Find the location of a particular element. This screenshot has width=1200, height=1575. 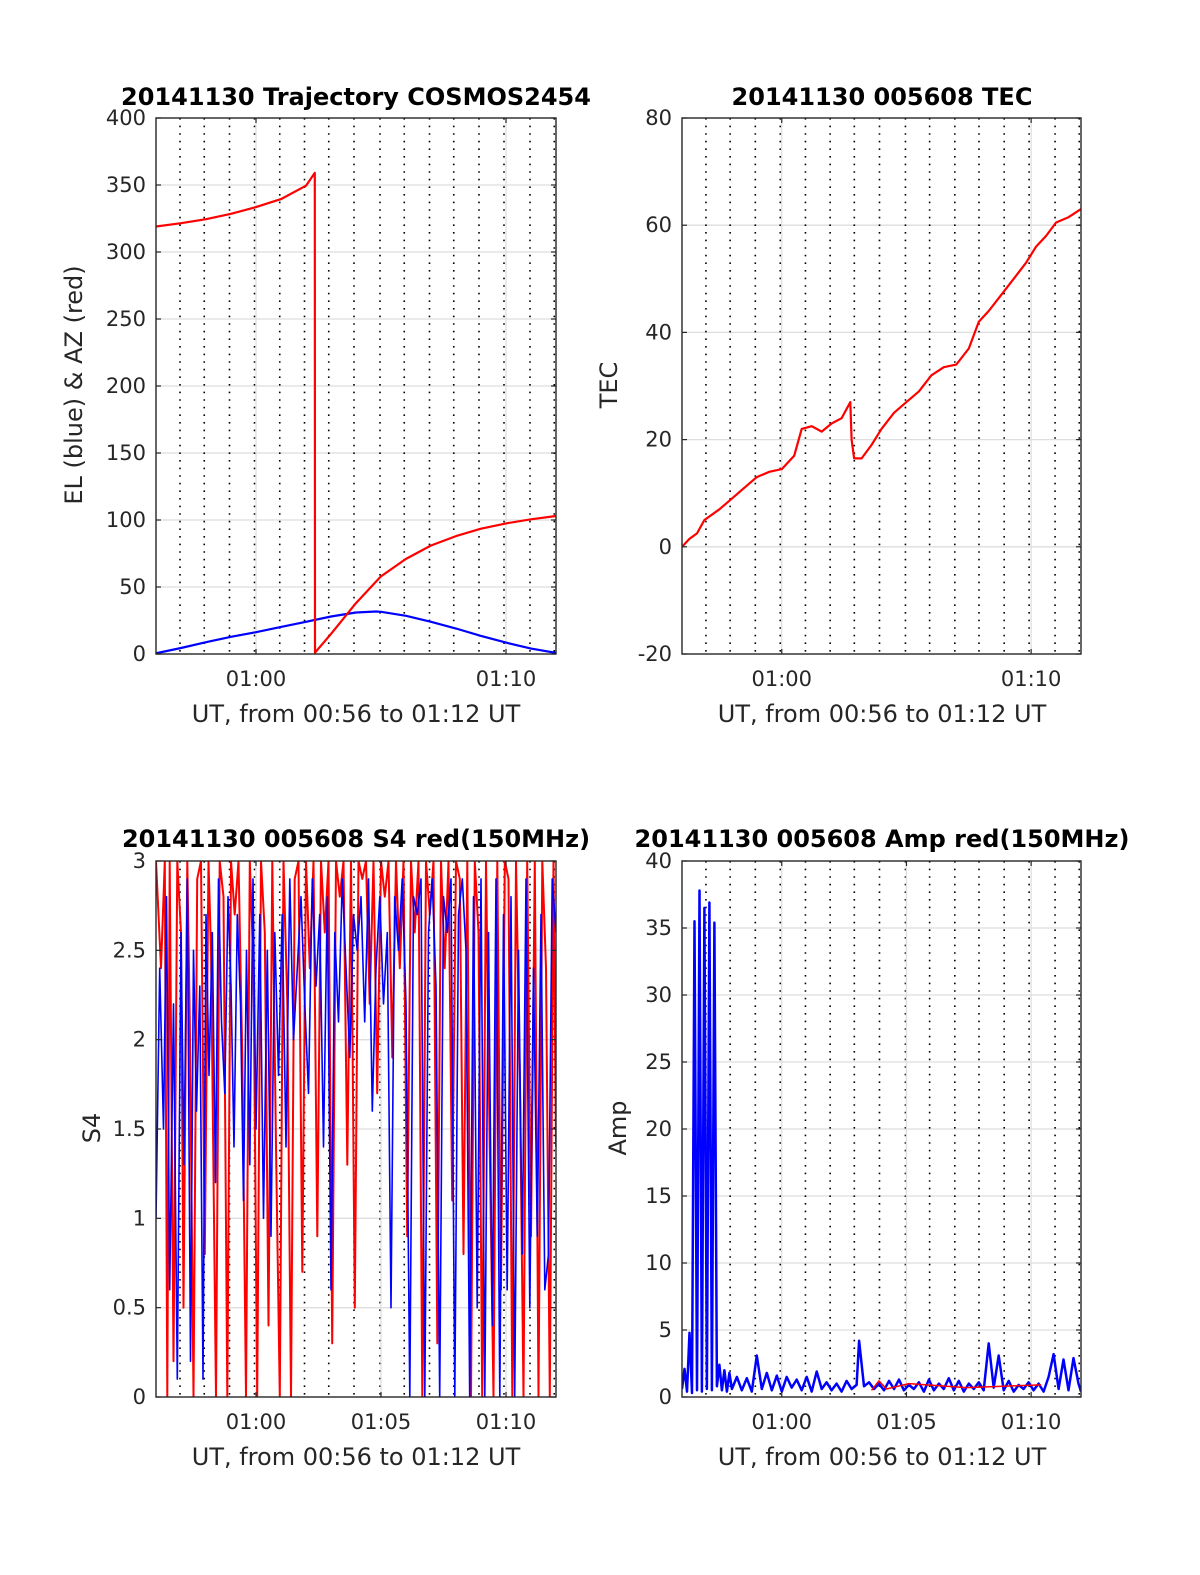

s4-series-1-line is located at coordinates (356, 1137).